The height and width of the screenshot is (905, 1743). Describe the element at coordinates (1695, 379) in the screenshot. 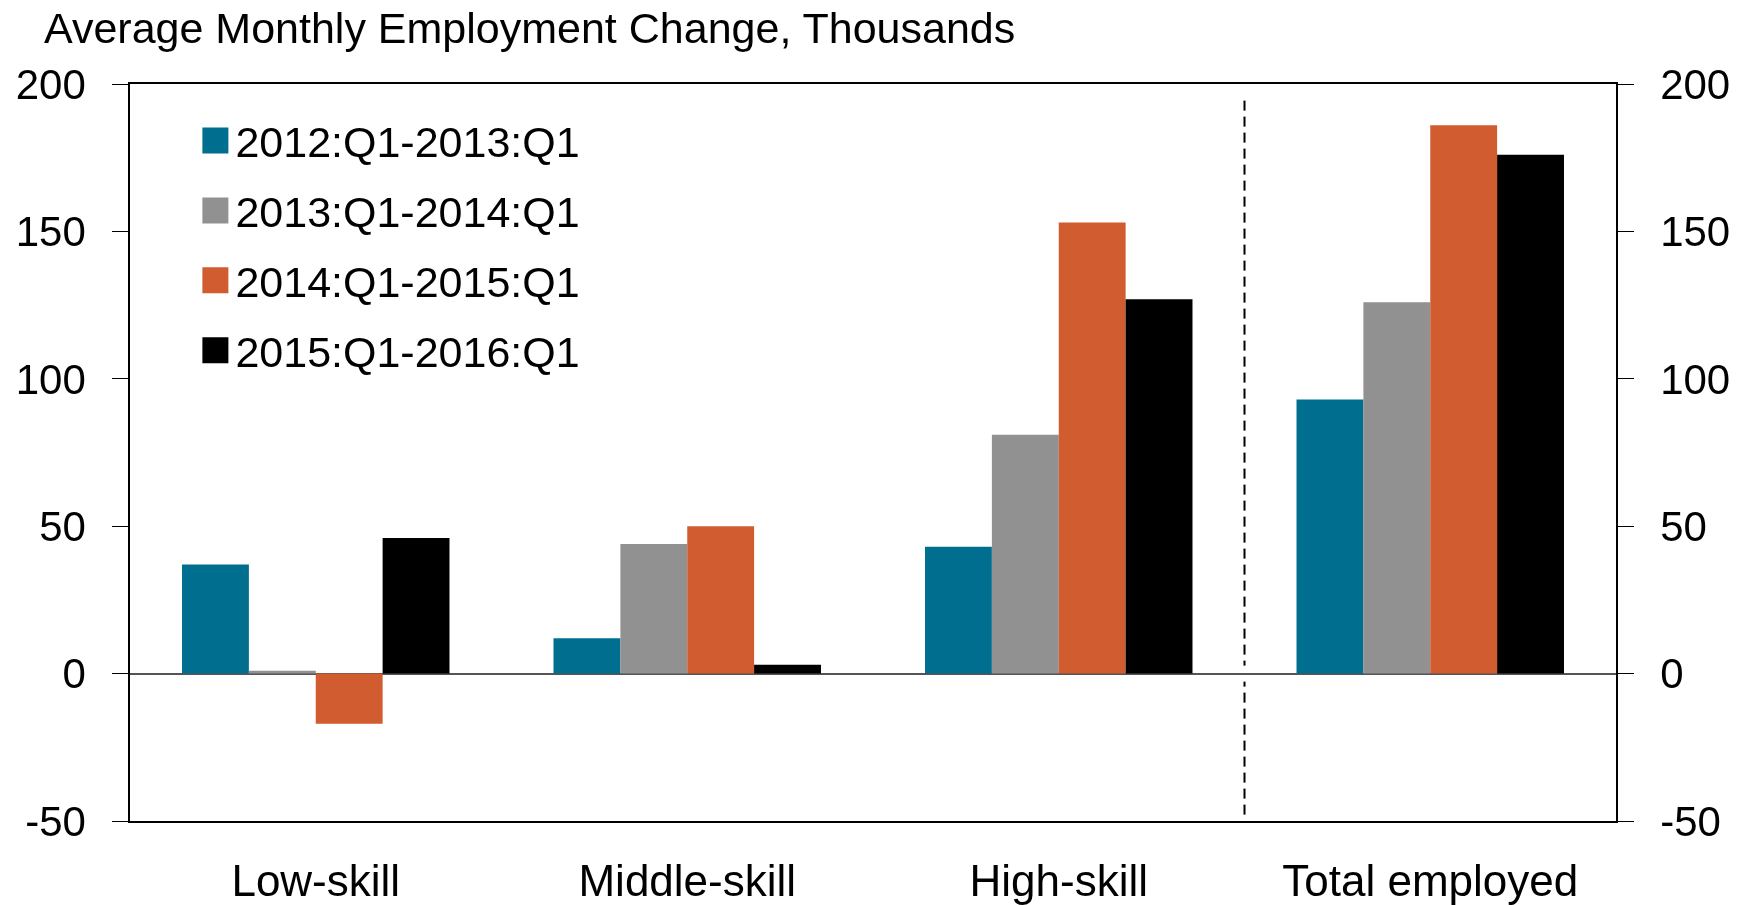

I see `y2-tick-label: 100` at that location.